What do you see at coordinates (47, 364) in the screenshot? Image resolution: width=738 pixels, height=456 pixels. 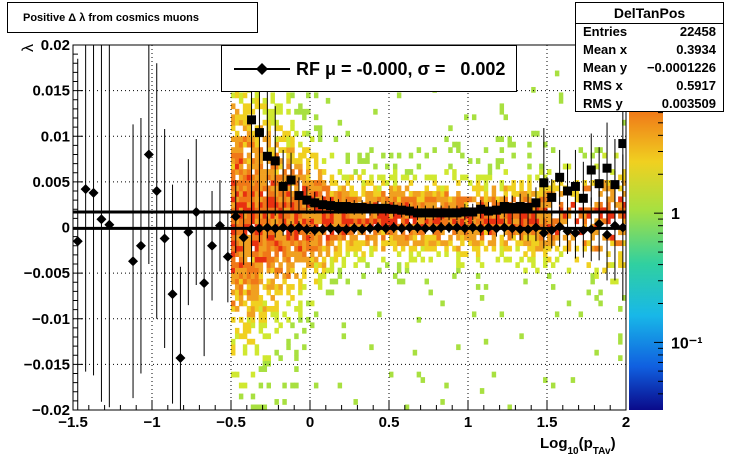 I see `y-tick-label: −0.015` at bounding box center [47, 364].